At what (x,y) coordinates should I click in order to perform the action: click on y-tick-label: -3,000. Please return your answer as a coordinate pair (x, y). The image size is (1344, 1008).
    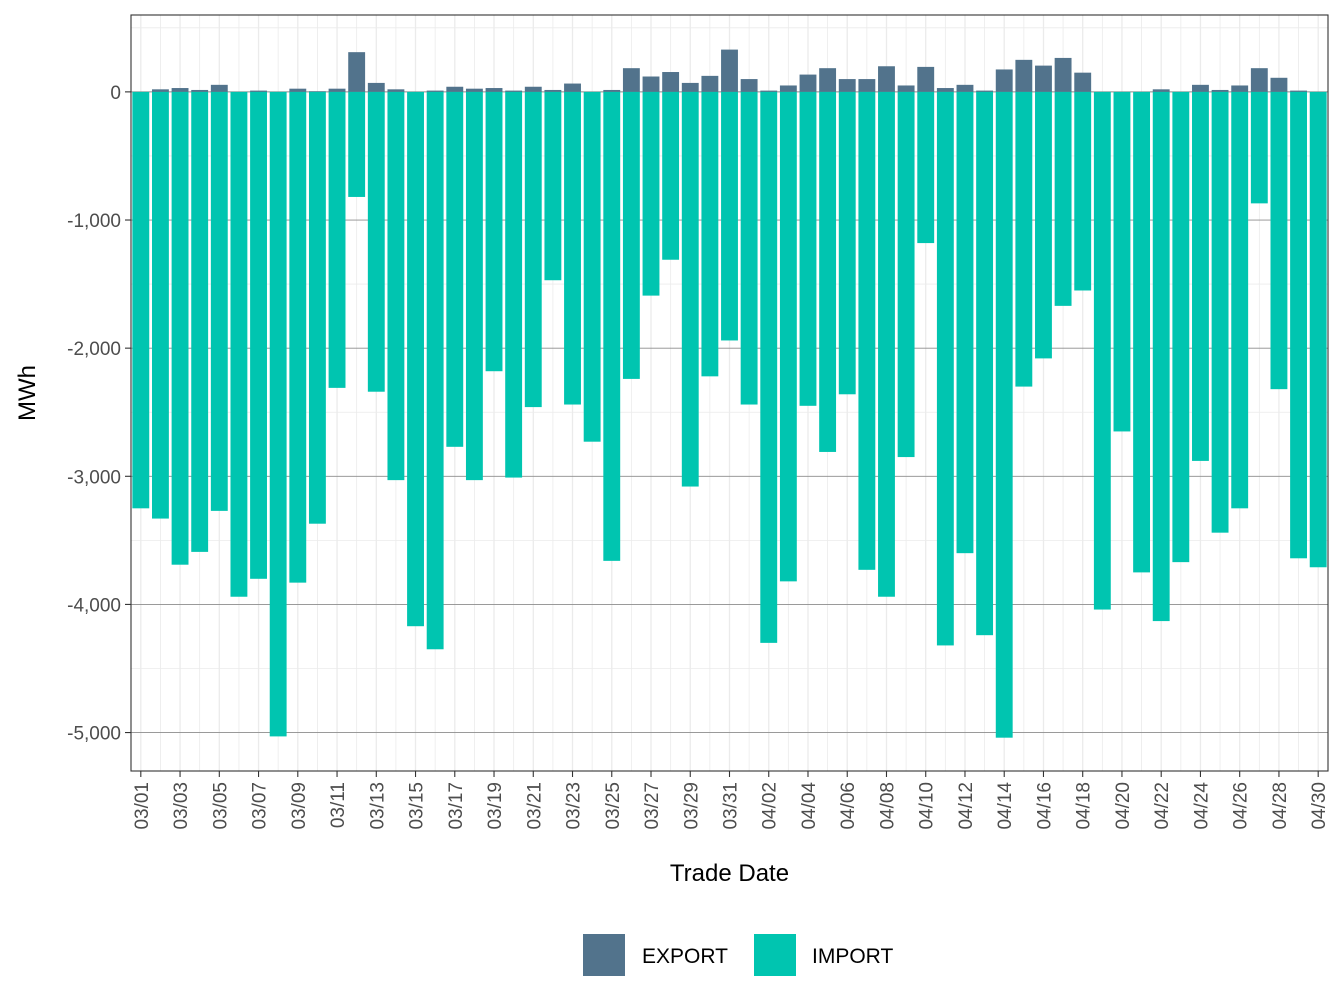
    Looking at the image, I should click on (94, 477).